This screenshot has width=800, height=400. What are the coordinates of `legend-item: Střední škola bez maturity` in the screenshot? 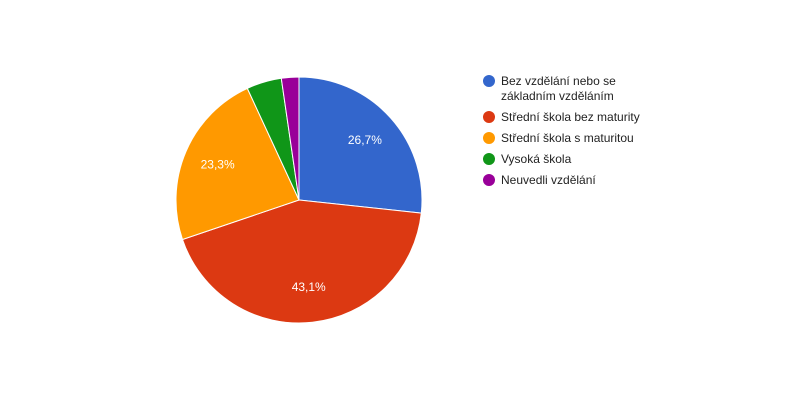 It's located at (572, 117).